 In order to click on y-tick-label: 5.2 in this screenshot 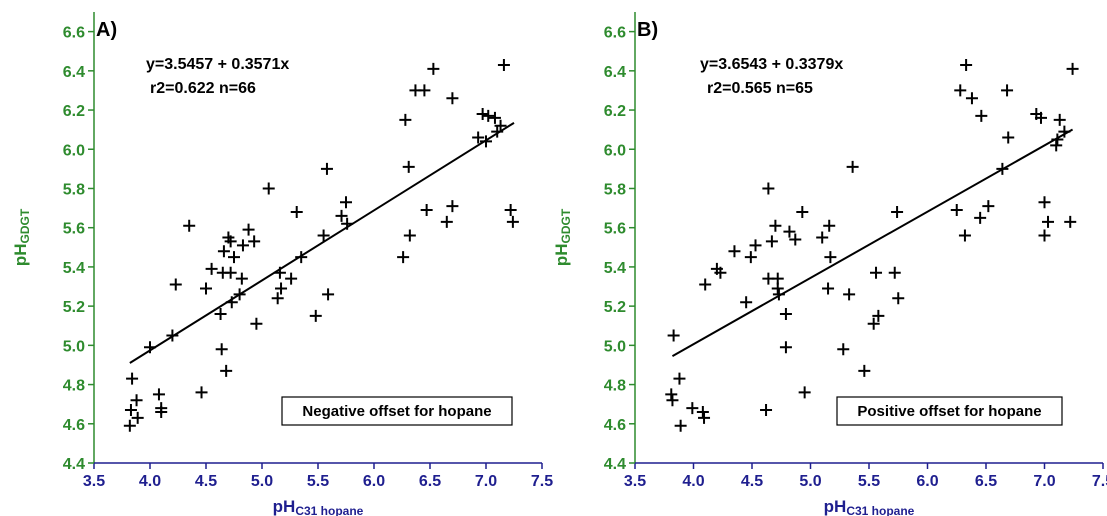, I will do `click(615, 307)`.